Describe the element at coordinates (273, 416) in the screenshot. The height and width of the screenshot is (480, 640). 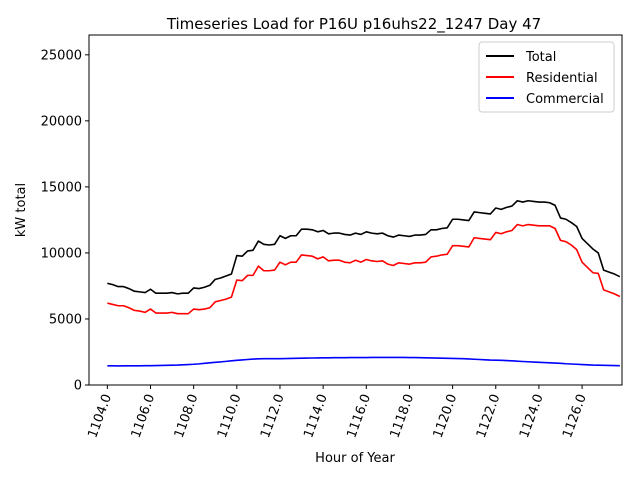
I see `x-tick-label: 1112.0` at that location.